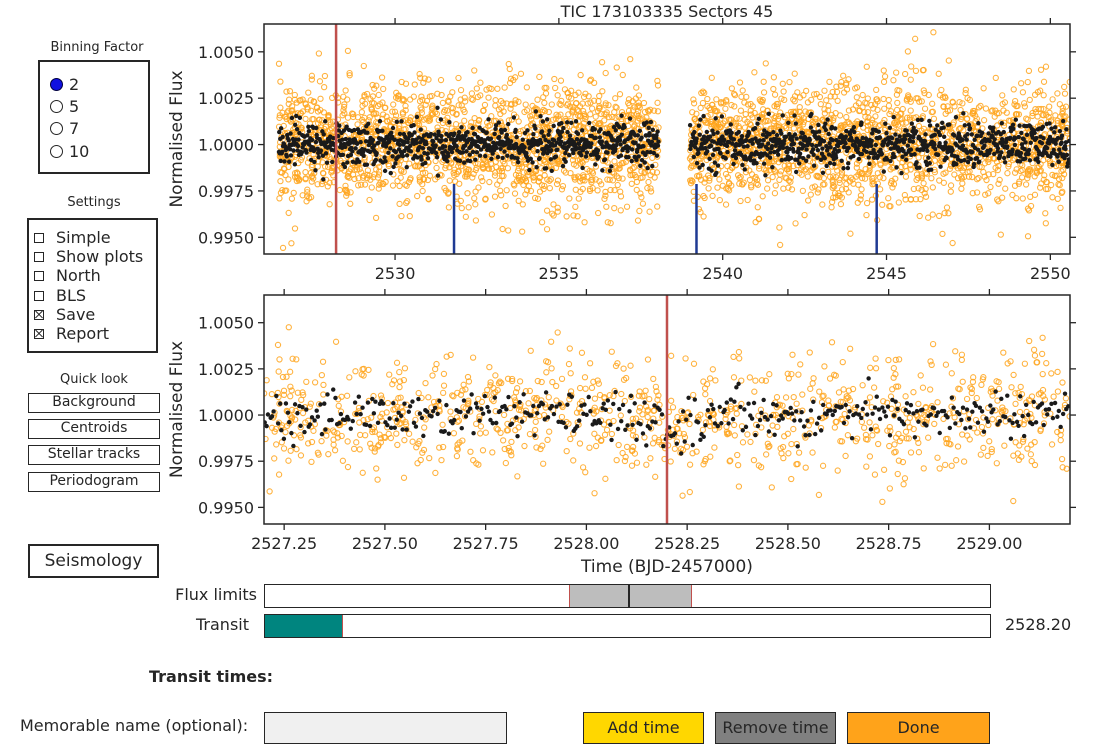 Image resolution: width=1100 pixels, height=750 pixels. I want to click on stellar-tracks-button: Stellar tracks, so click(94, 455).